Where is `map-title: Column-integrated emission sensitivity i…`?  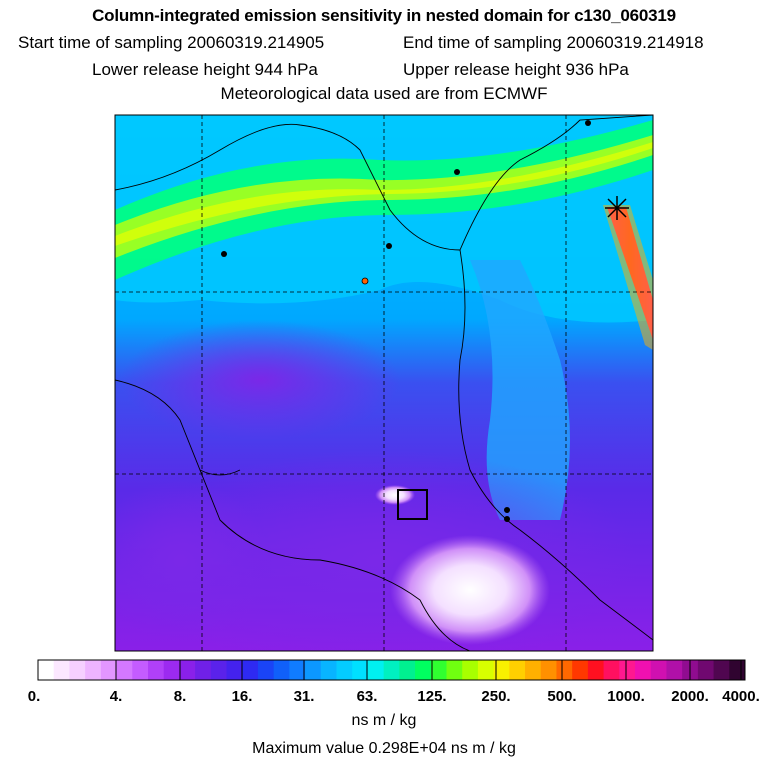 map-title: Column-integrated emission sensitivity i… is located at coordinates (384, 15).